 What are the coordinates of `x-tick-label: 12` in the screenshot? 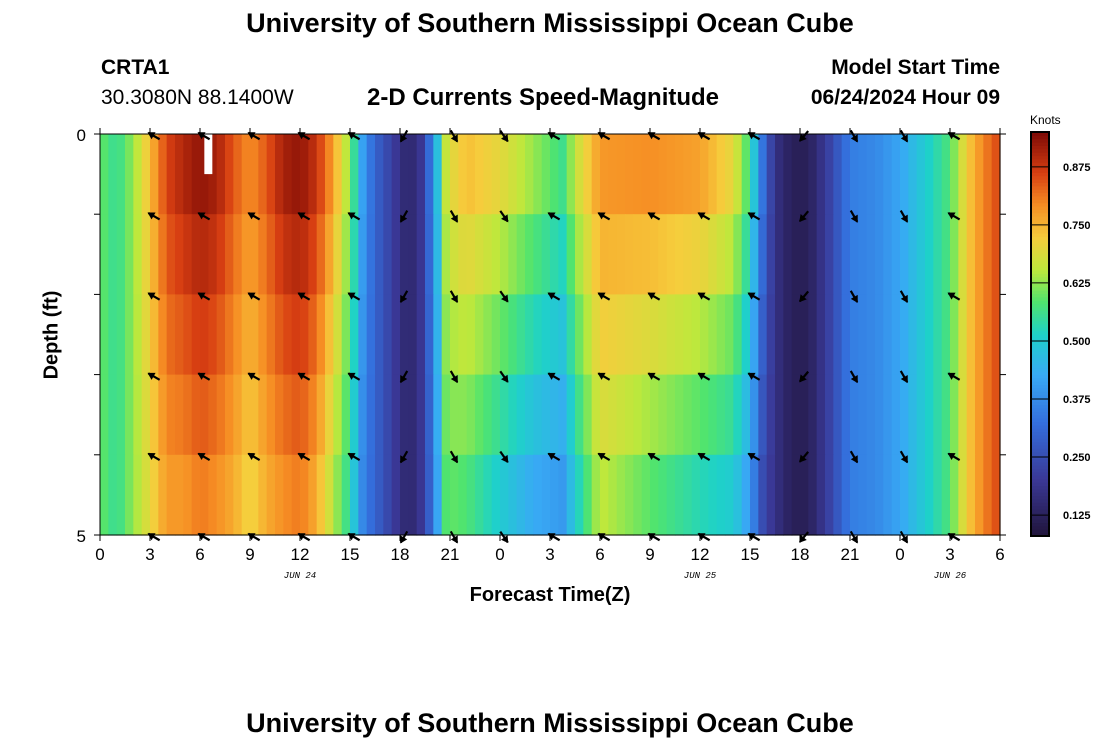 It's located at (300, 554).